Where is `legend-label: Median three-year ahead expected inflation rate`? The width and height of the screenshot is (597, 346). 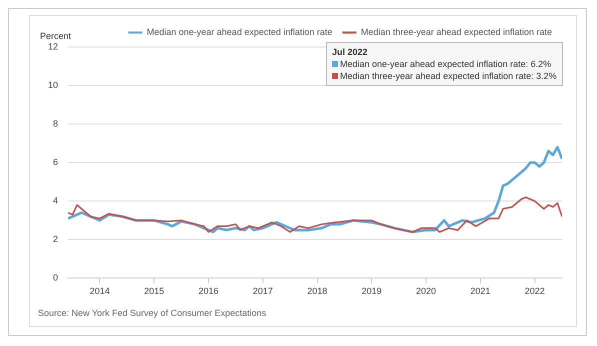 legend-label: Median three-year ahead expected inflation rate is located at coordinates (456, 31).